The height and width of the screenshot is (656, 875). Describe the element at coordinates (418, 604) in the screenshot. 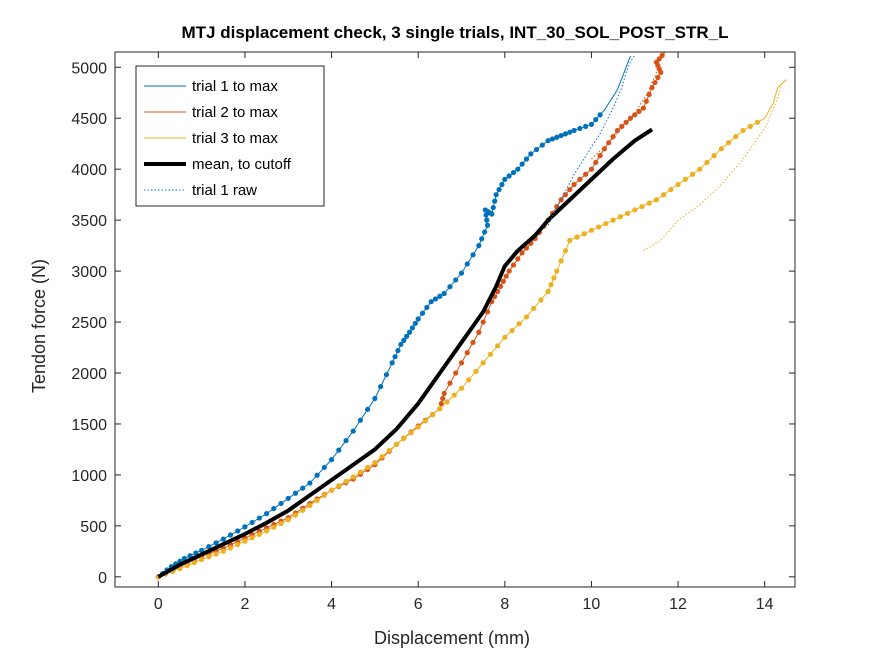

I see `x-tick-label: 6` at that location.